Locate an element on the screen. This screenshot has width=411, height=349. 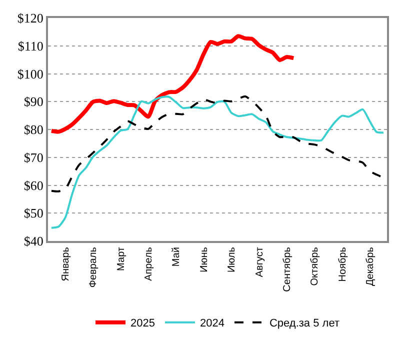
x-tick-label: Февраль is located at coordinates (94, 267).